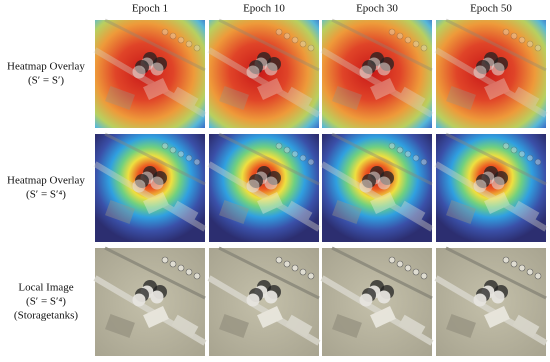  I want to click on row-label: Local Image, so click(45, 288).